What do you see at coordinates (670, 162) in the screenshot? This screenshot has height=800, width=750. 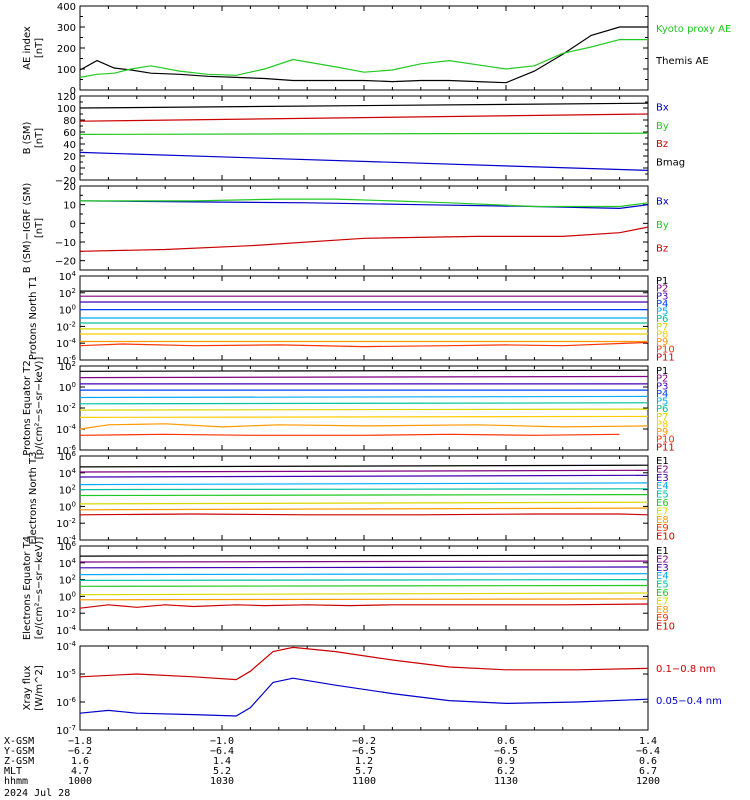 I see `legend-bmag: Bmag` at bounding box center [670, 162].